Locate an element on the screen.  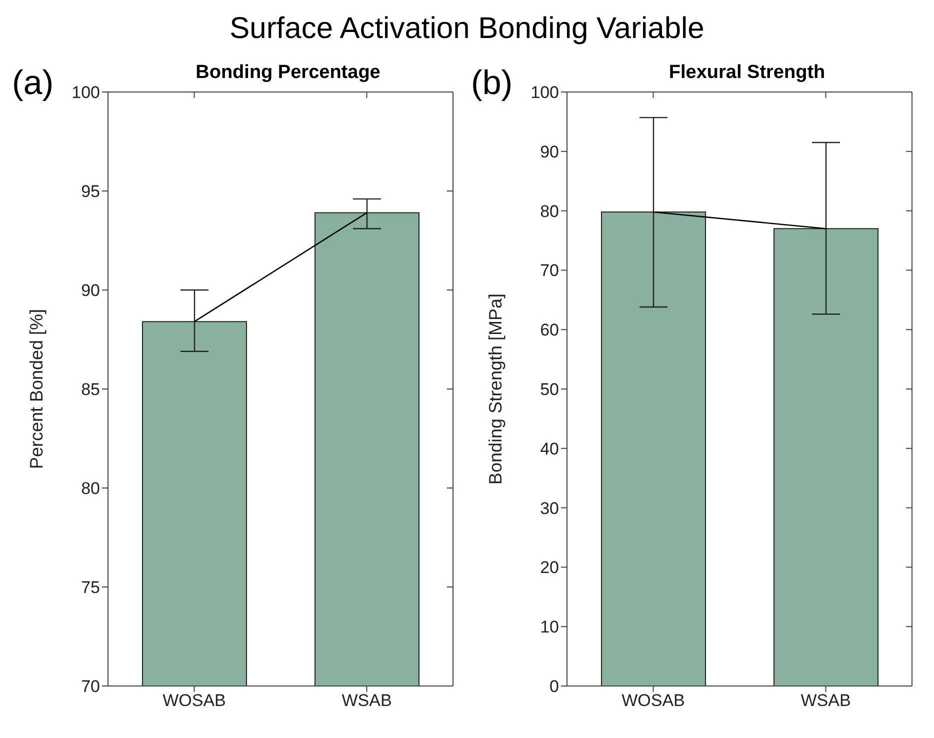
y-tick-label: 10 is located at coordinates (549, 627).